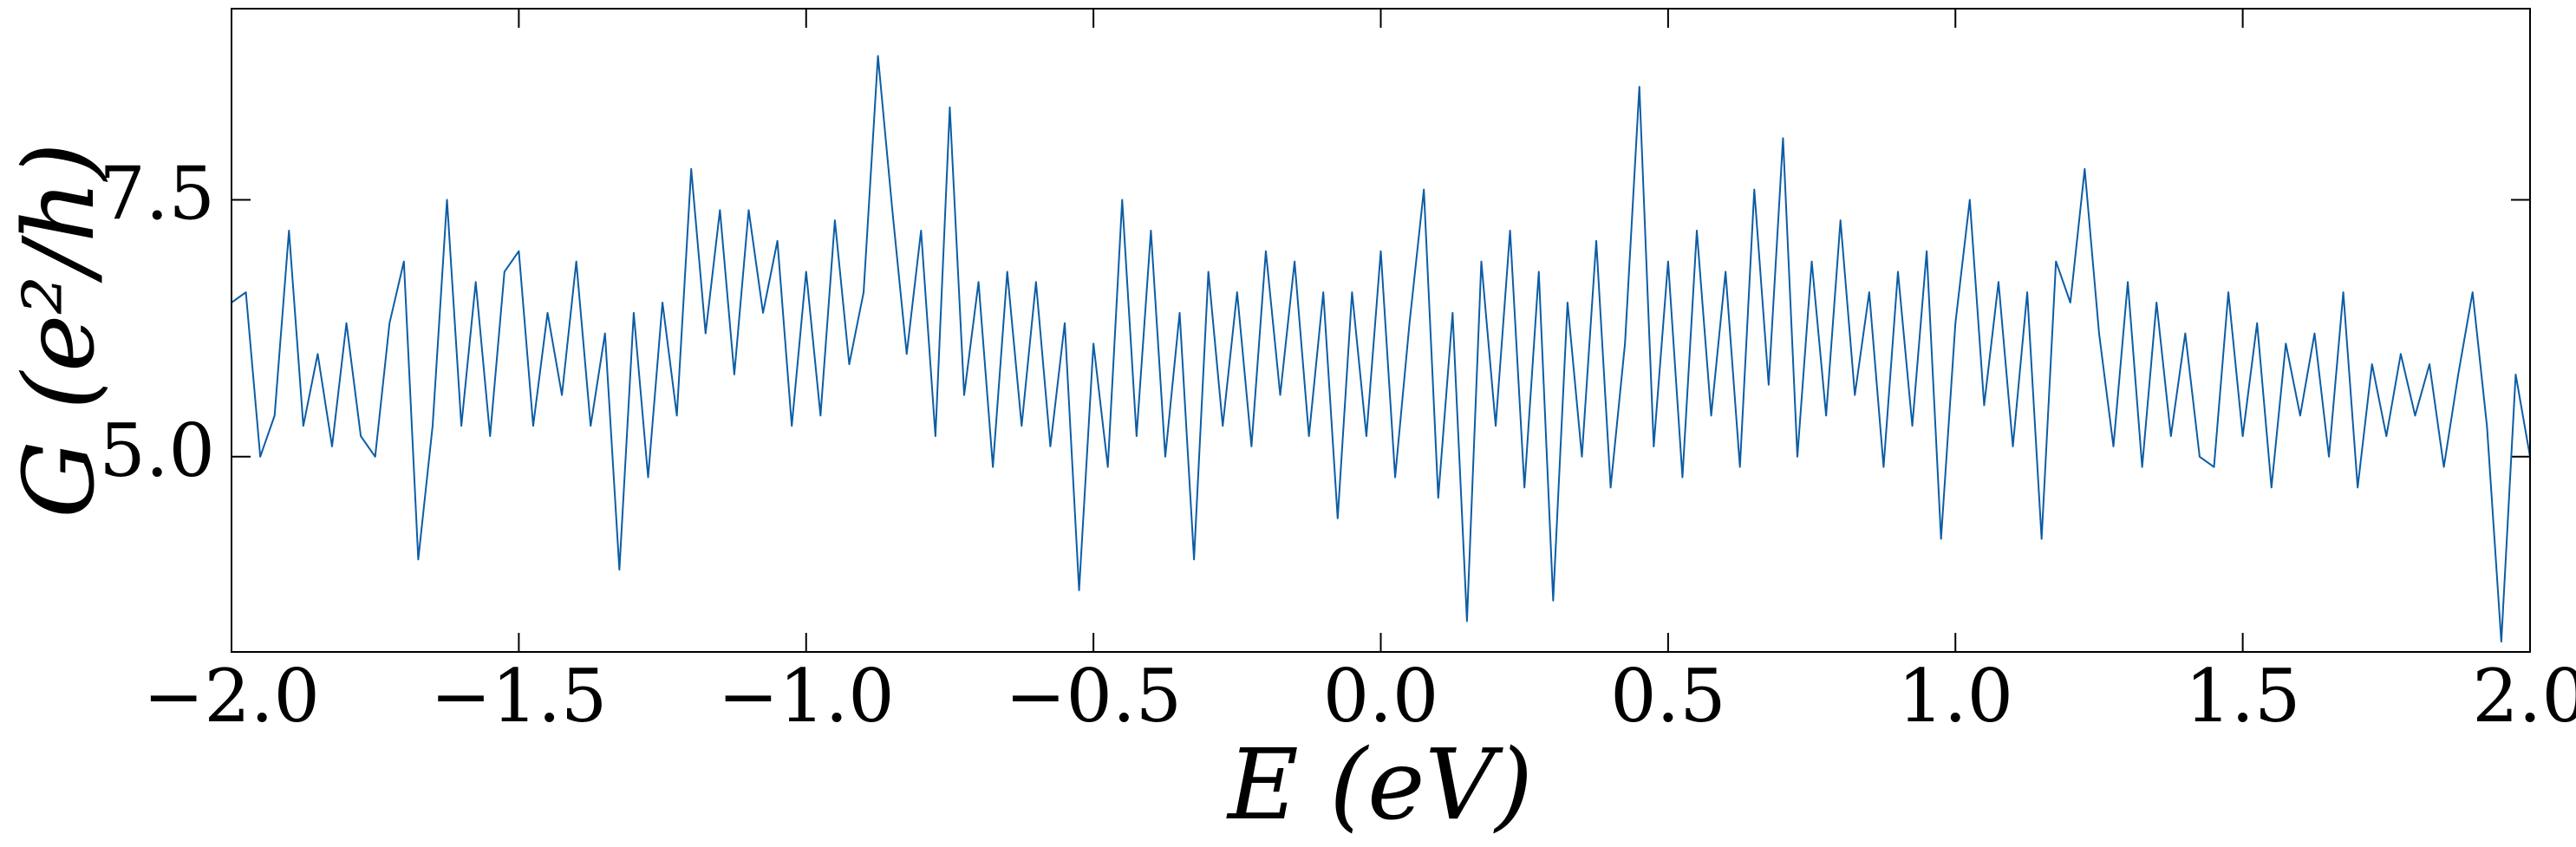 The width and height of the screenshot is (2576, 847). Describe the element at coordinates (1381, 696) in the screenshot. I see `x-tick-label: 0.0` at that location.